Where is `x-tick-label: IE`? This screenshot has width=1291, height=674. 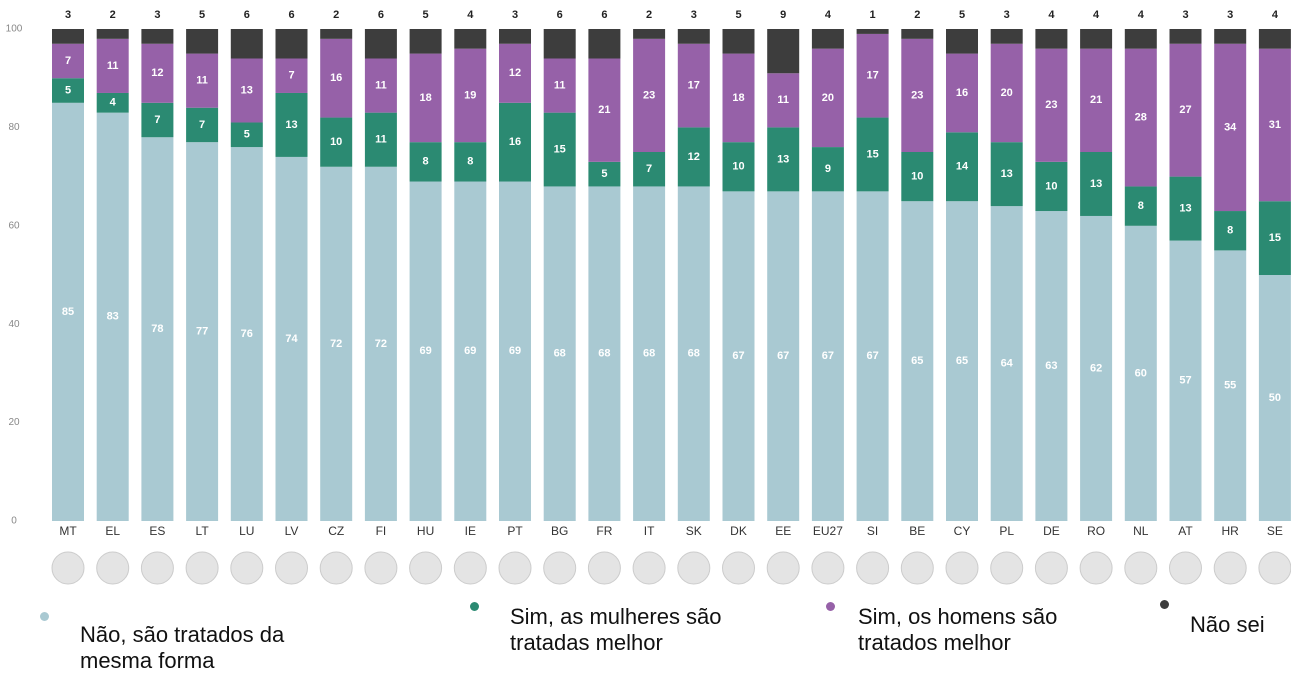
x-tick-label: IE is located at coordinates (470, 531).